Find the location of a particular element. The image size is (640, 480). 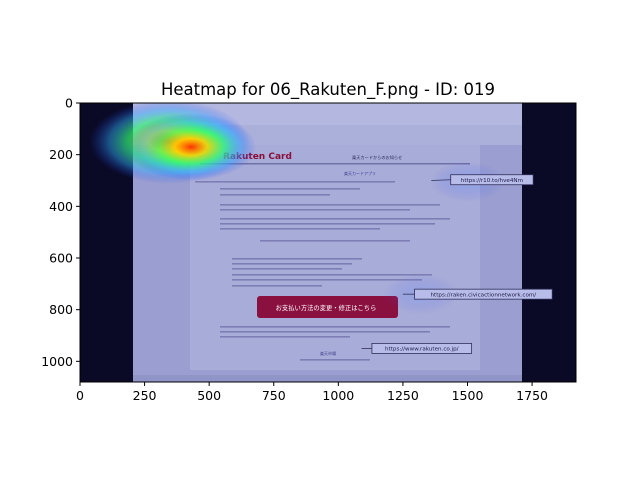

y-tick-label: 400 is located at coordinates (61, 206).